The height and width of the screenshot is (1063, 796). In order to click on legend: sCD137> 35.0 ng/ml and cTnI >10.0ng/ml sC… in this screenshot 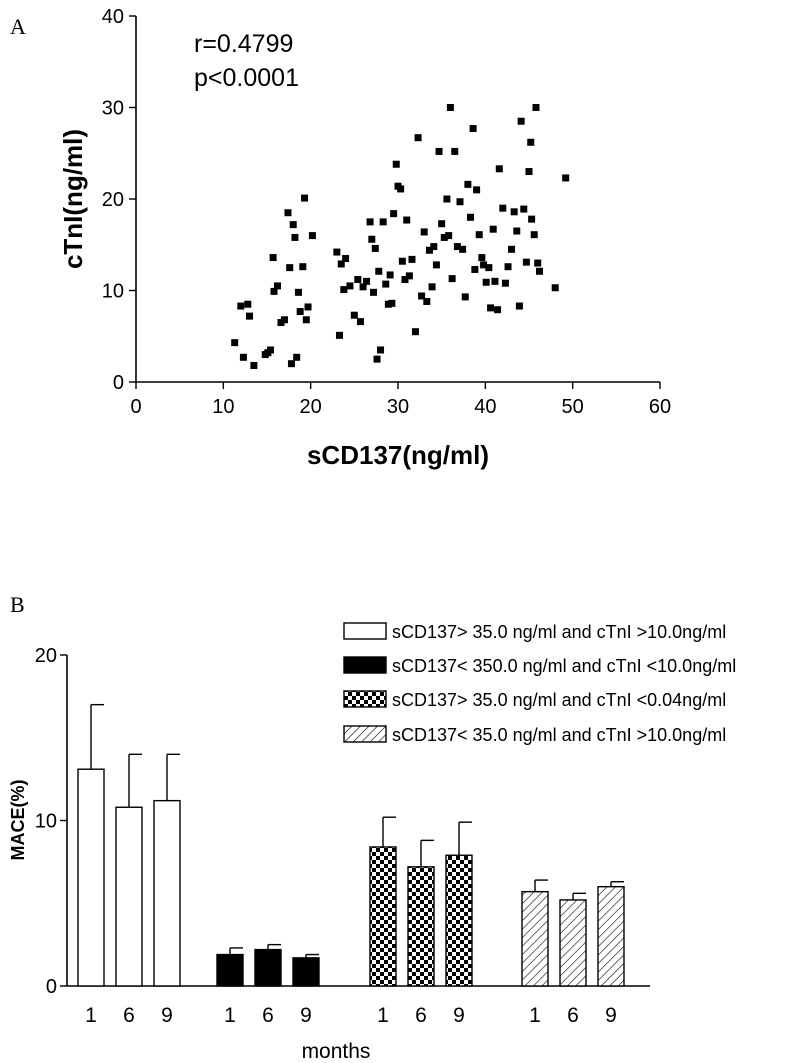, I will do `click(539, 683)`.